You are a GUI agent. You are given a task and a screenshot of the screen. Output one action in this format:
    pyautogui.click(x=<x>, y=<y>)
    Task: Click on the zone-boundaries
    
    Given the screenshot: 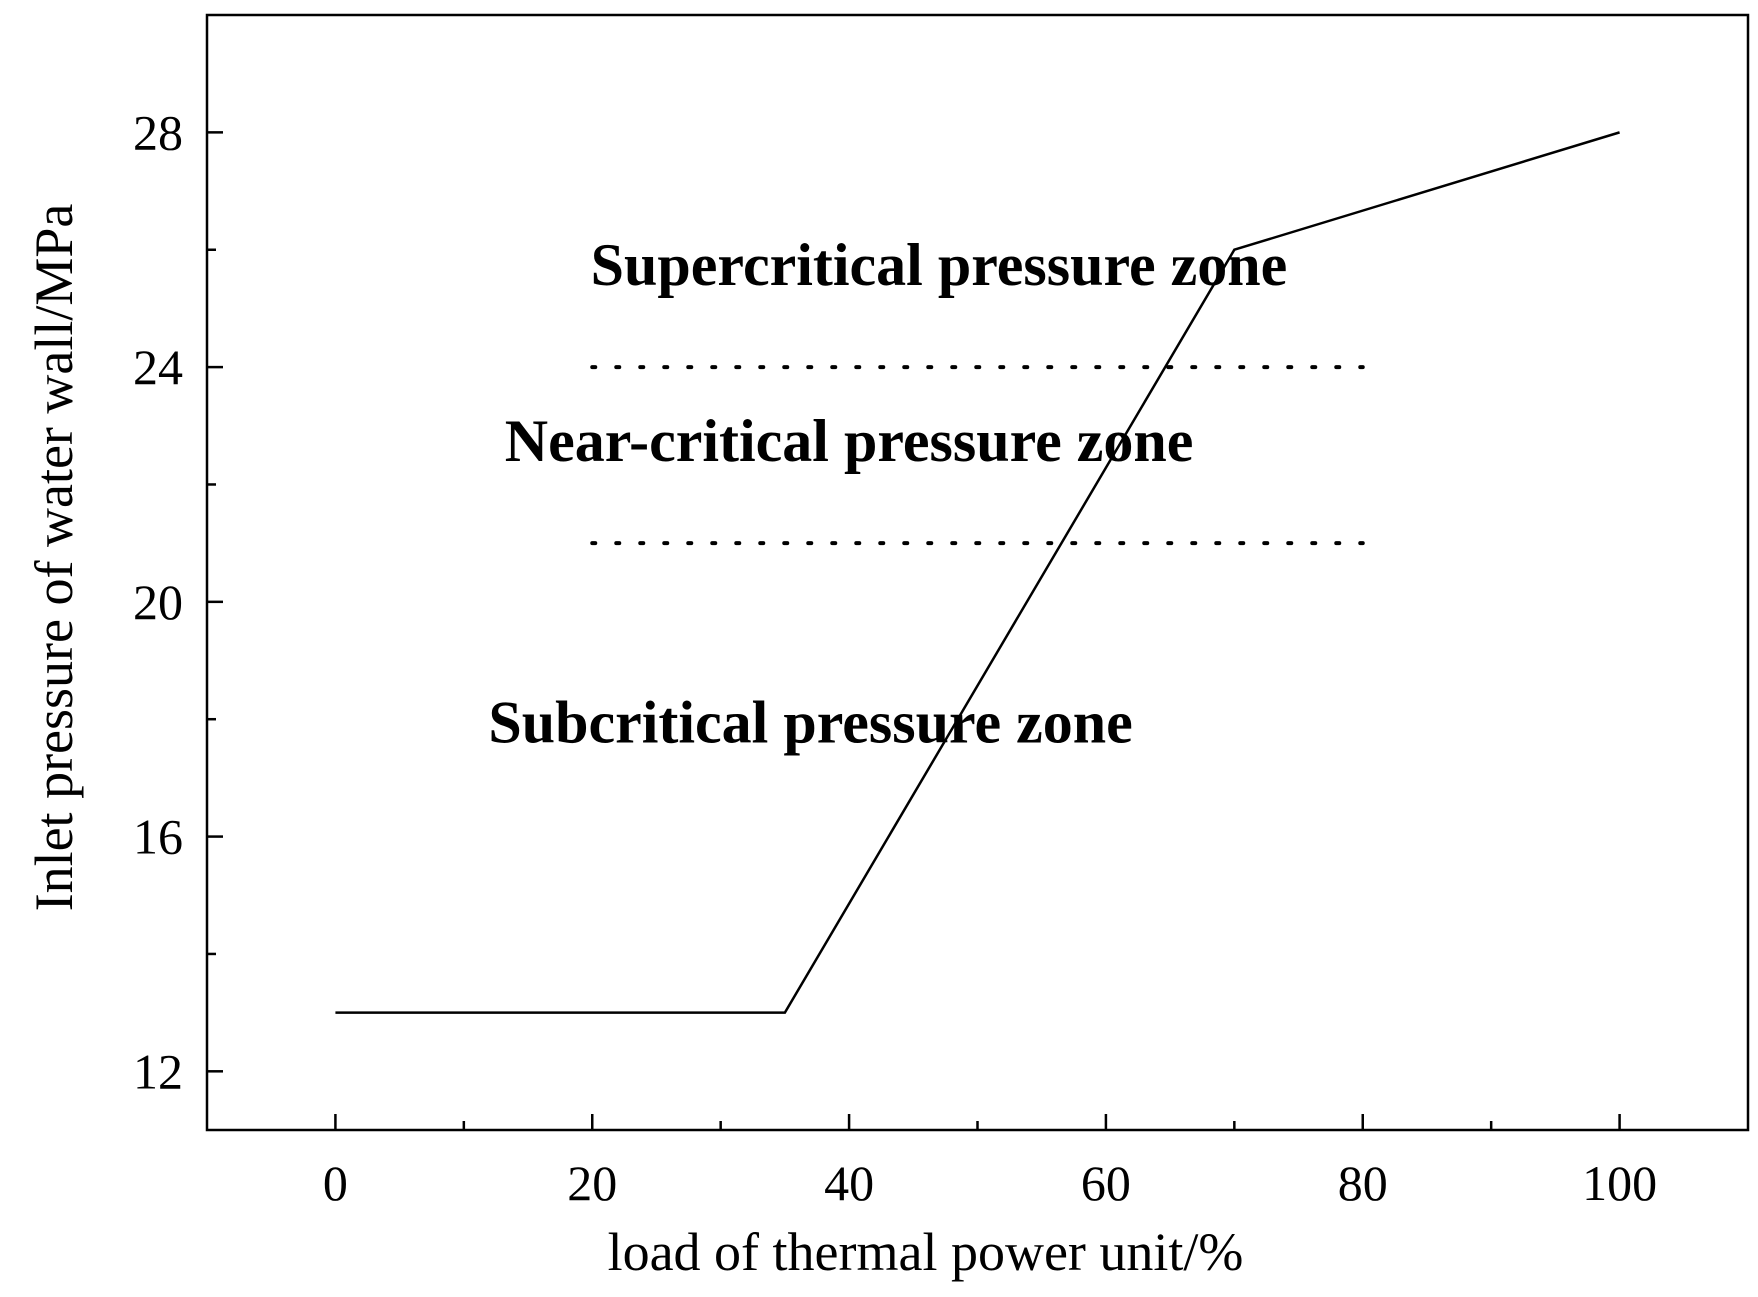 What is the action you would take?
    pyautogui.click(x=977, y=455)
    